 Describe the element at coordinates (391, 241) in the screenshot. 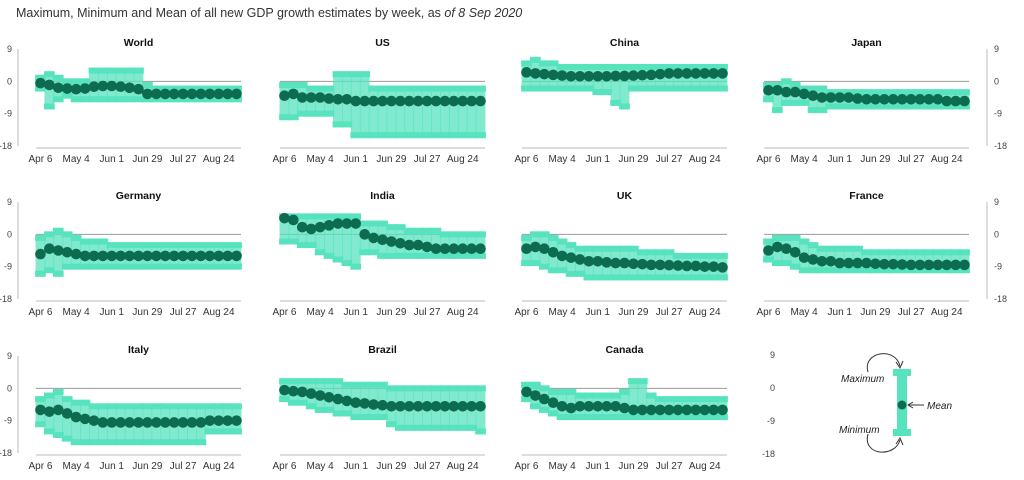

I see `mean-marker-india-w12` at that location.